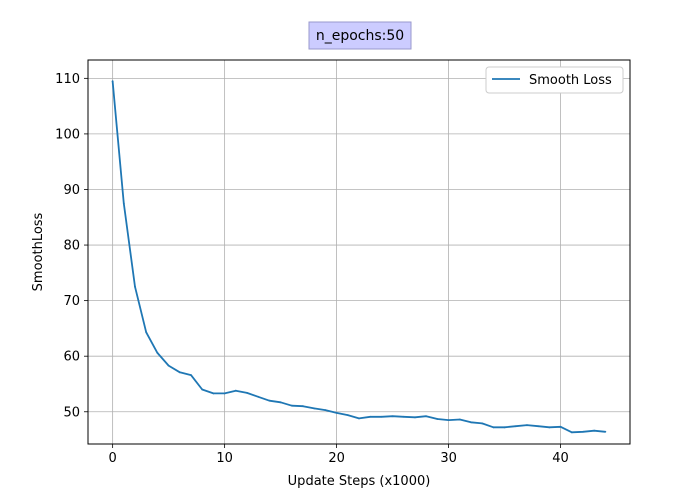  I want to click on chart-title: n_epochs:50, so click(360, 36).